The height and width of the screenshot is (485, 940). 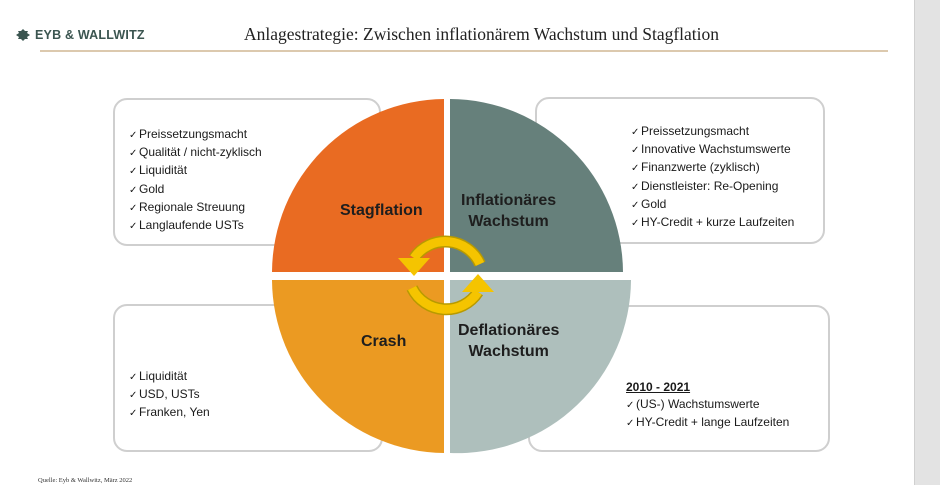 What do you see at coordinates (712, 187) in the screenshot?
I see `list-item: ✓ Dienstleister: Re-Opening` at bounding box center [712, 187].